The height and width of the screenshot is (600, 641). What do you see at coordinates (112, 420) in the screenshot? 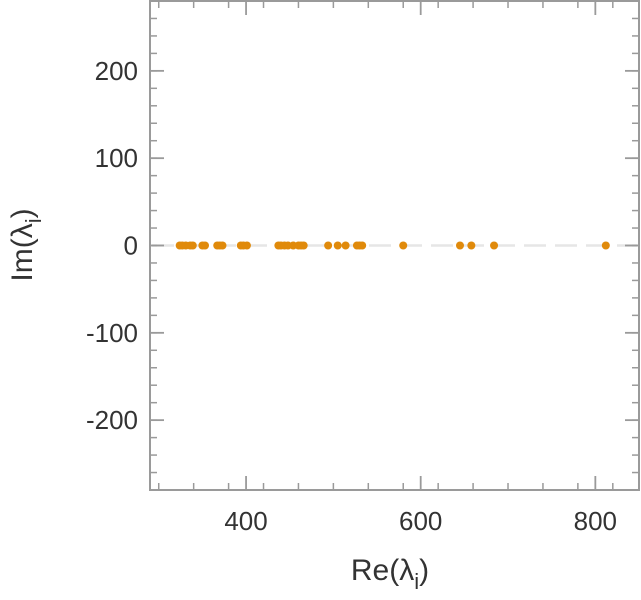
I see `y-tick-label: -200` at bounding box center [112, 420].